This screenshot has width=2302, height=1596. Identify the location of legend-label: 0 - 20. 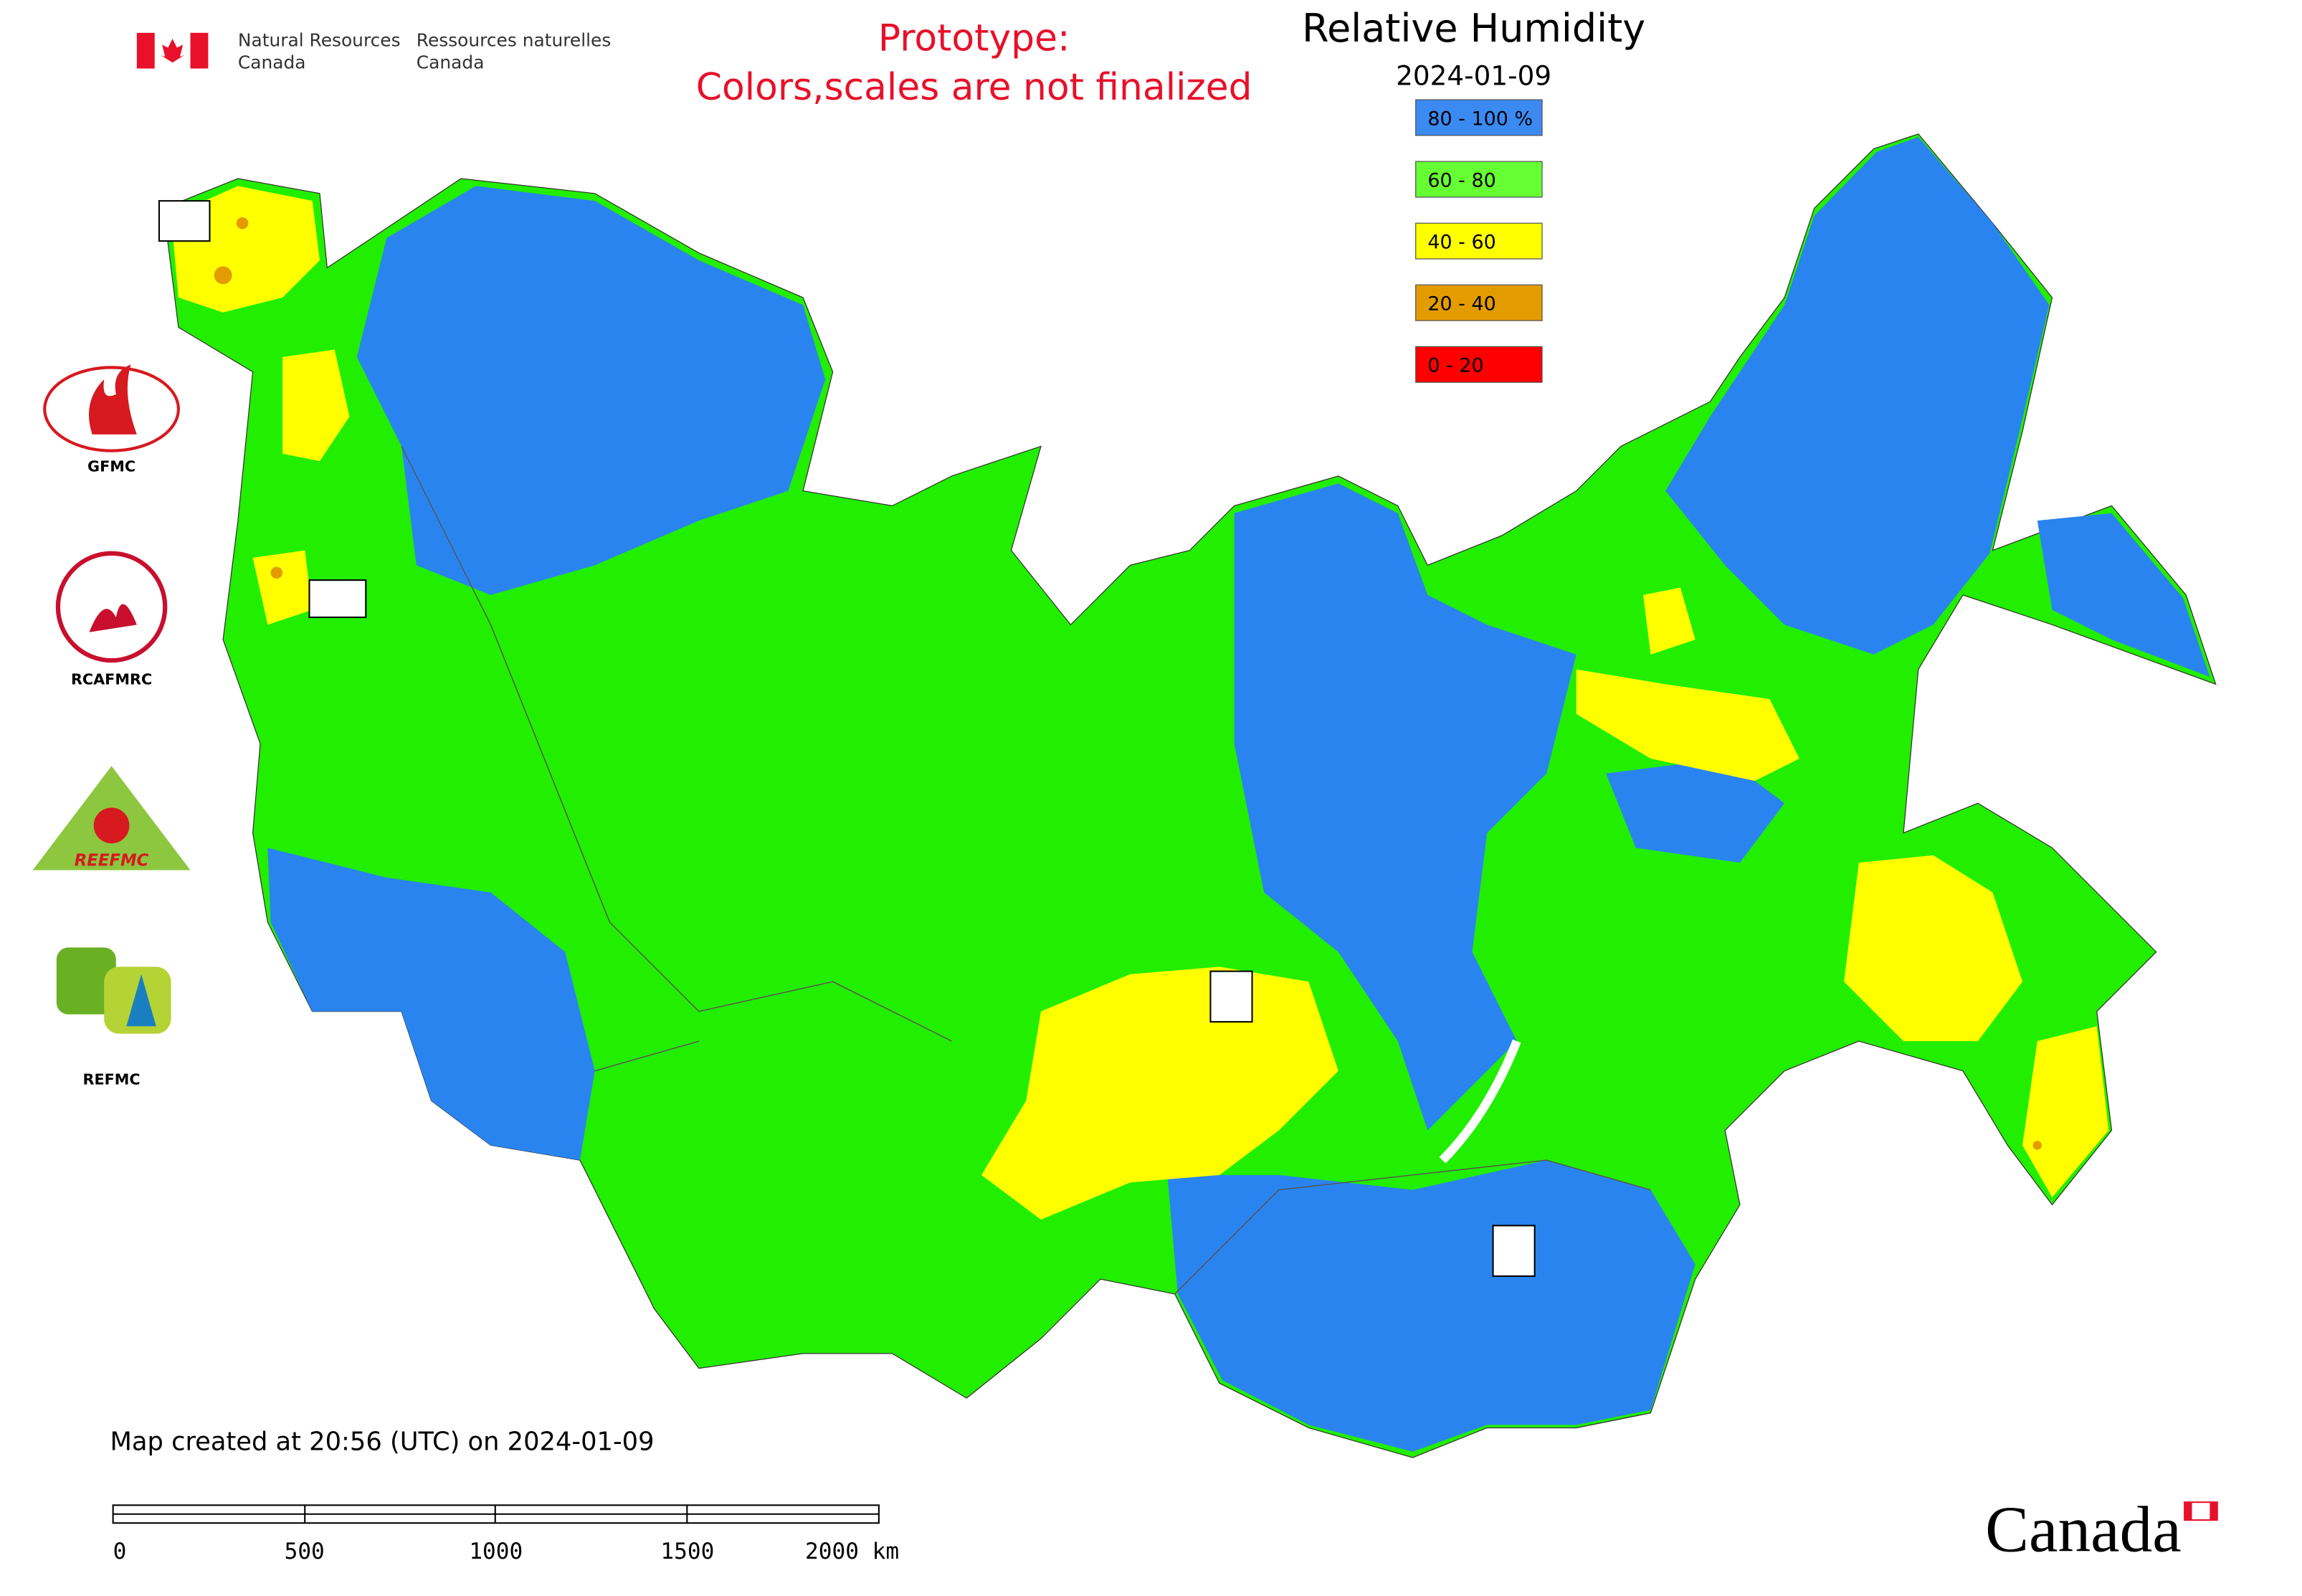
(1455, 366).